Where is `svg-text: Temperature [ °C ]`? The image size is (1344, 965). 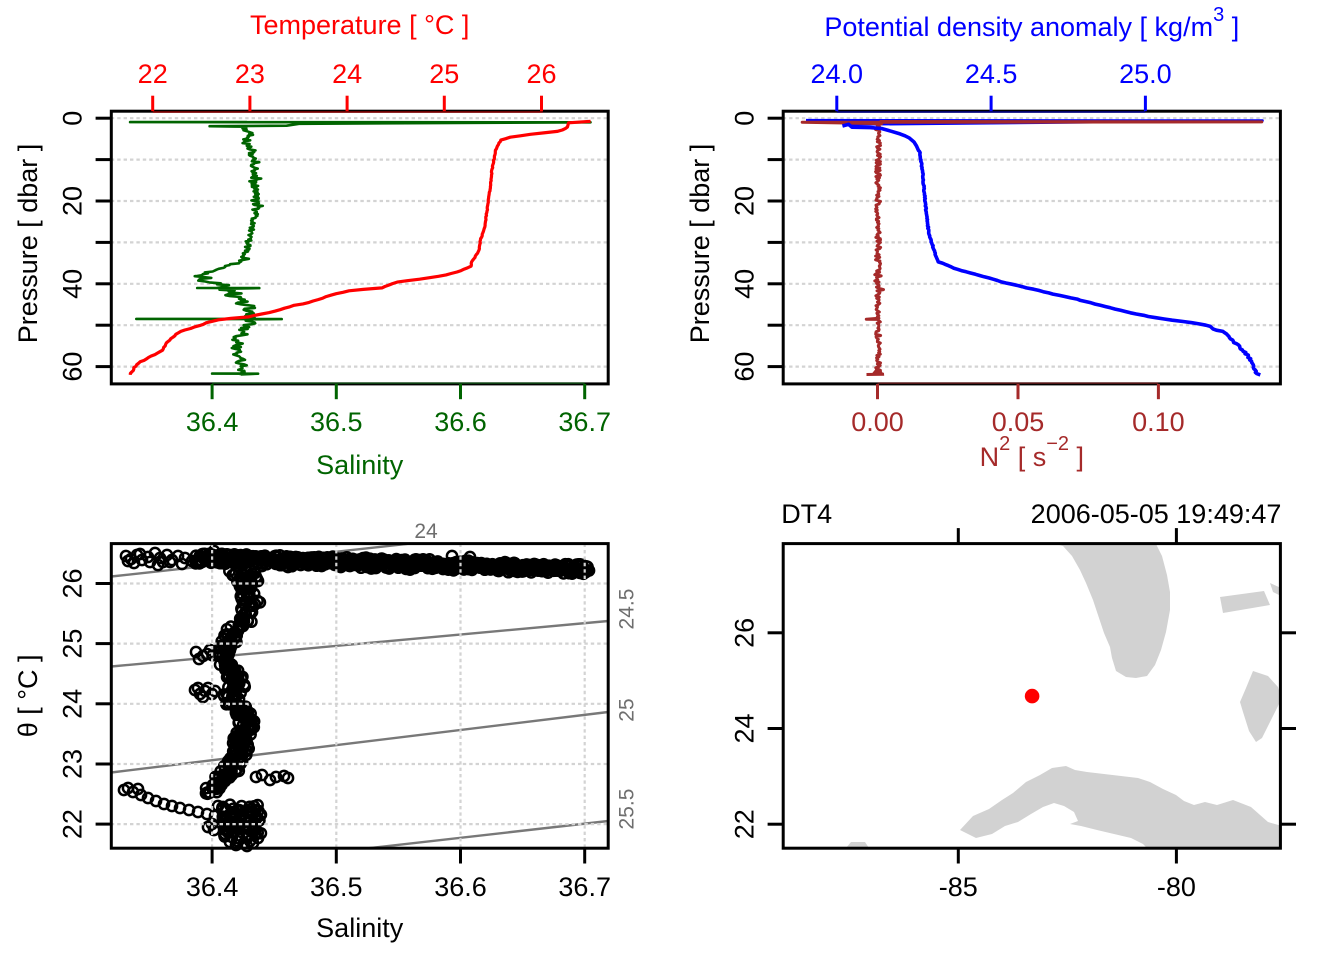
svg-text: Temperature [ °C ] is located at coordinates (359, 25).